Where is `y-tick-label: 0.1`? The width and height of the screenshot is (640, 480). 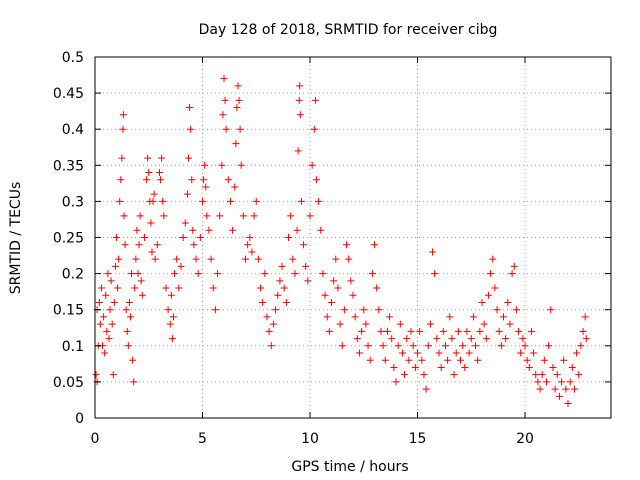
y-tick-label: 0.1 is located at coordinates (73, 347).